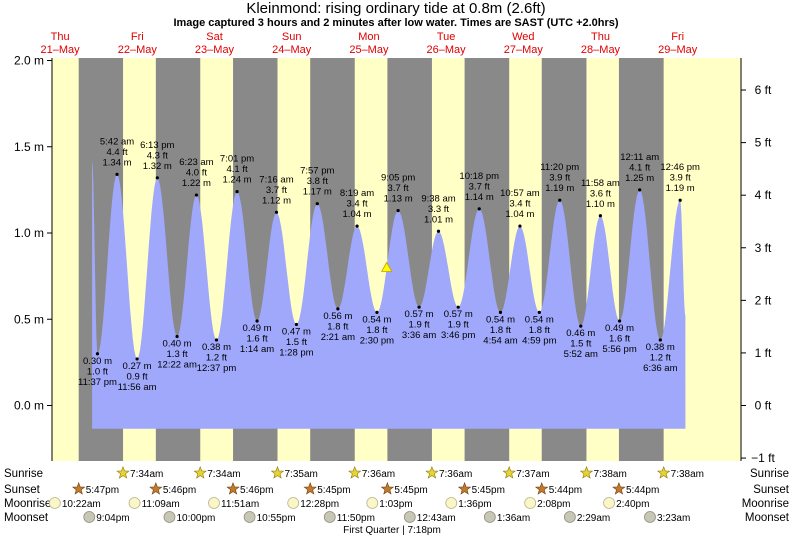 The height and width of the screenshot is (538, 793). What do you see at coordinates (479, 186) in the screenshot?
I see `tide-ft: 3.7 ft` at bounding box center [479, 186].